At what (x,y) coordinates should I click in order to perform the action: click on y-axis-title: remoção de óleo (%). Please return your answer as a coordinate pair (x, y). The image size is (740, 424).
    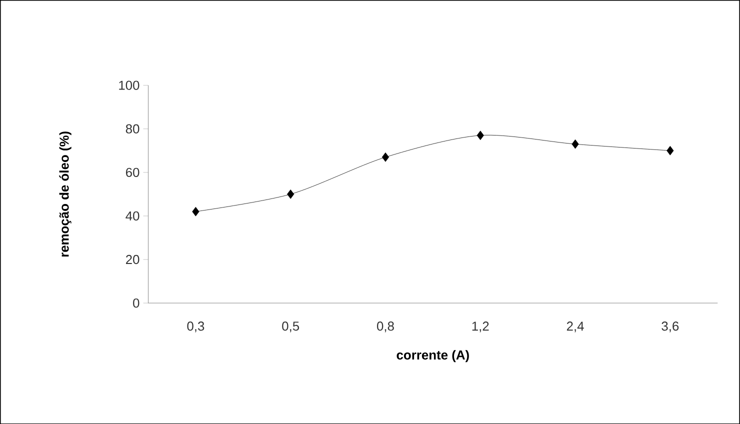
    Looking at the image, I should click on (65, 193).